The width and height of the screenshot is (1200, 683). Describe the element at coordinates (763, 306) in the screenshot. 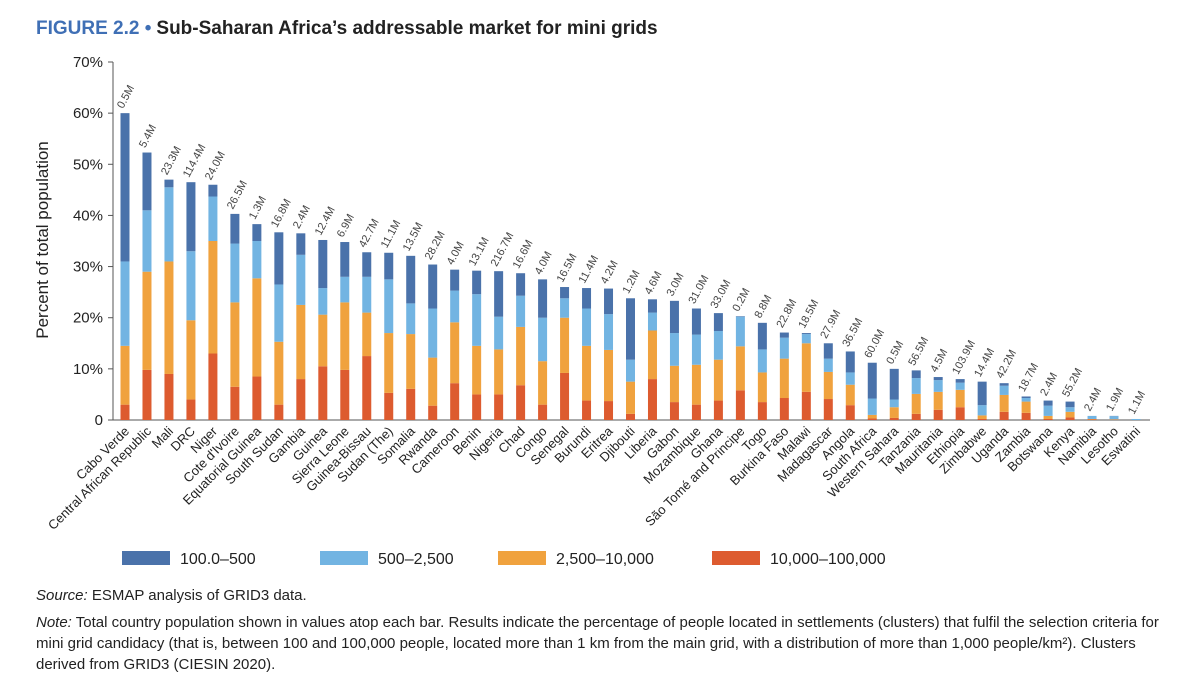

I see `population-label: 8.8M` at that location.